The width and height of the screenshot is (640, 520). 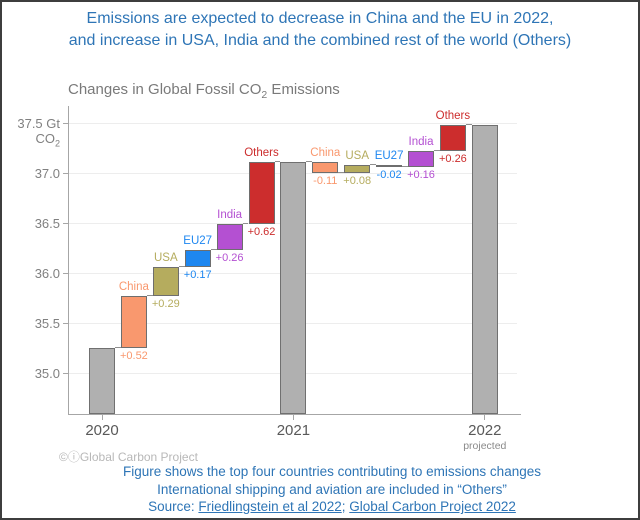 What do you see at coordinates (432, 506) in the screenshot?
I see `link-global-carbon-project-2022: Global Carbon Project 2022` at bounding box center [432, 506].